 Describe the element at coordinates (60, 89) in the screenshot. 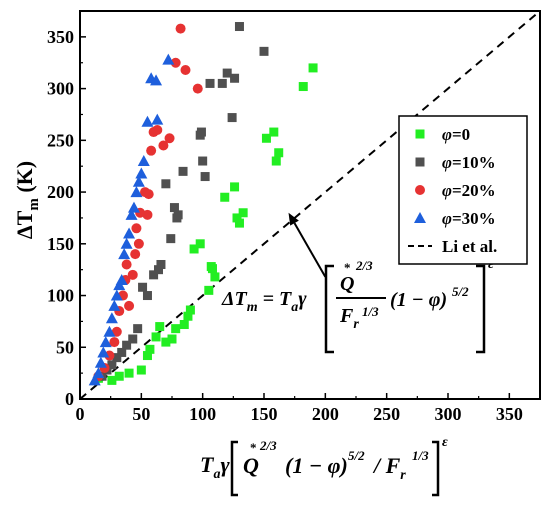

I see `y-tick-label: 300` at that location.